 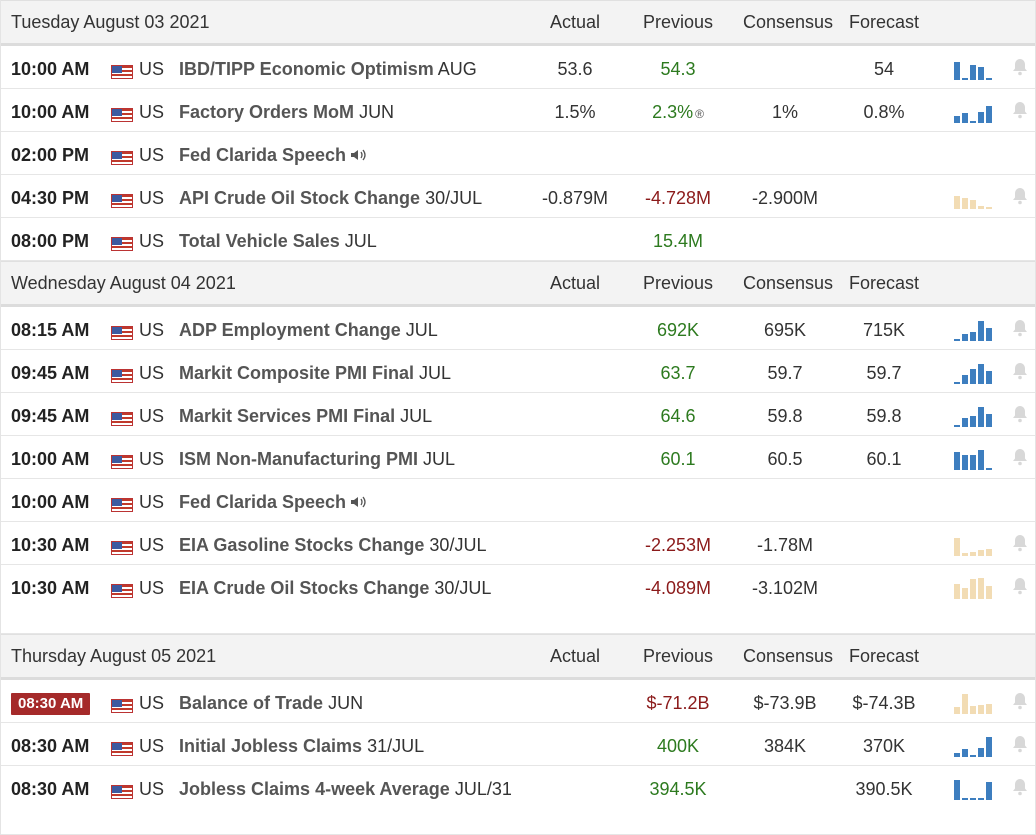 What do you see at coordinates (678, 746) in the screenshot?
I see `previous-value: 400K` at bounding box center [678, 746].